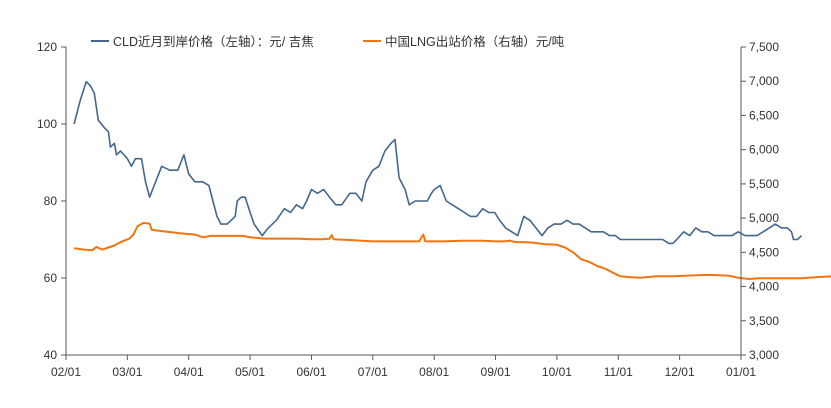  I want to click on right-y-tick-label: 4,000, so click(764, 287).